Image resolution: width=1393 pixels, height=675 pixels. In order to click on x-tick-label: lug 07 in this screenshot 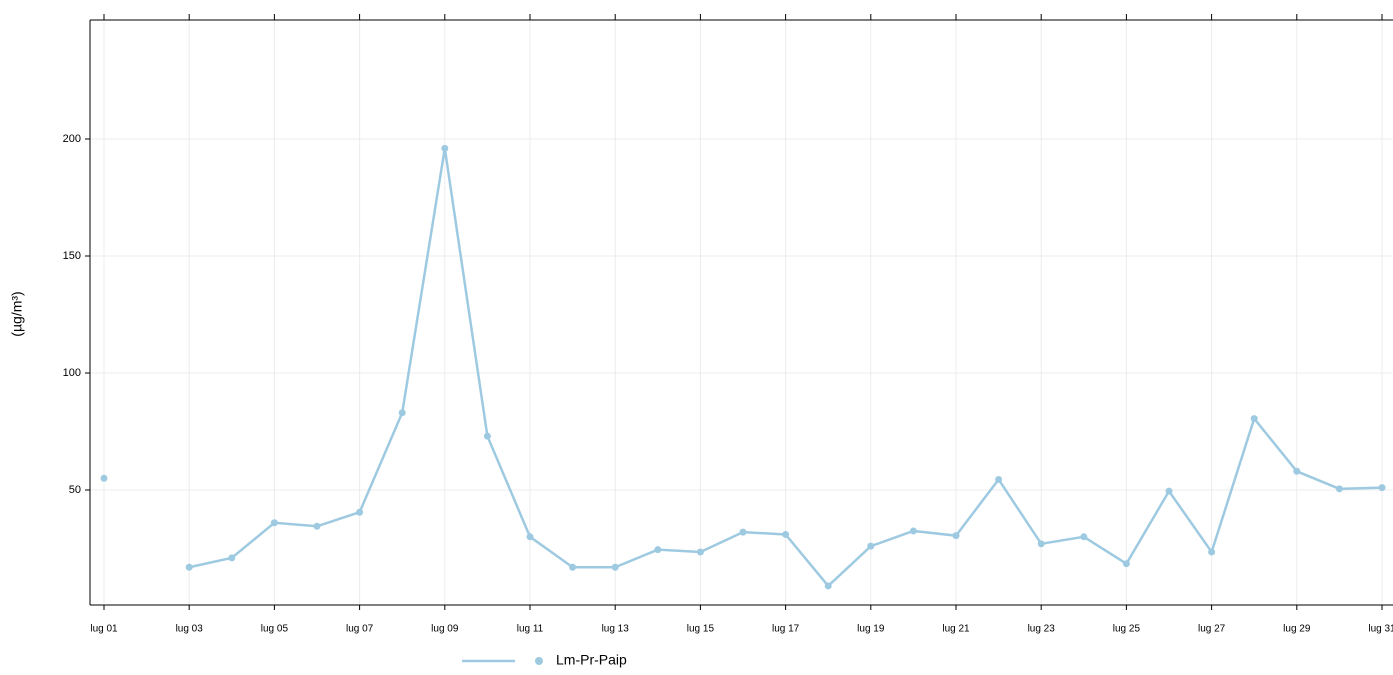, I will do `click(360, 629)`.